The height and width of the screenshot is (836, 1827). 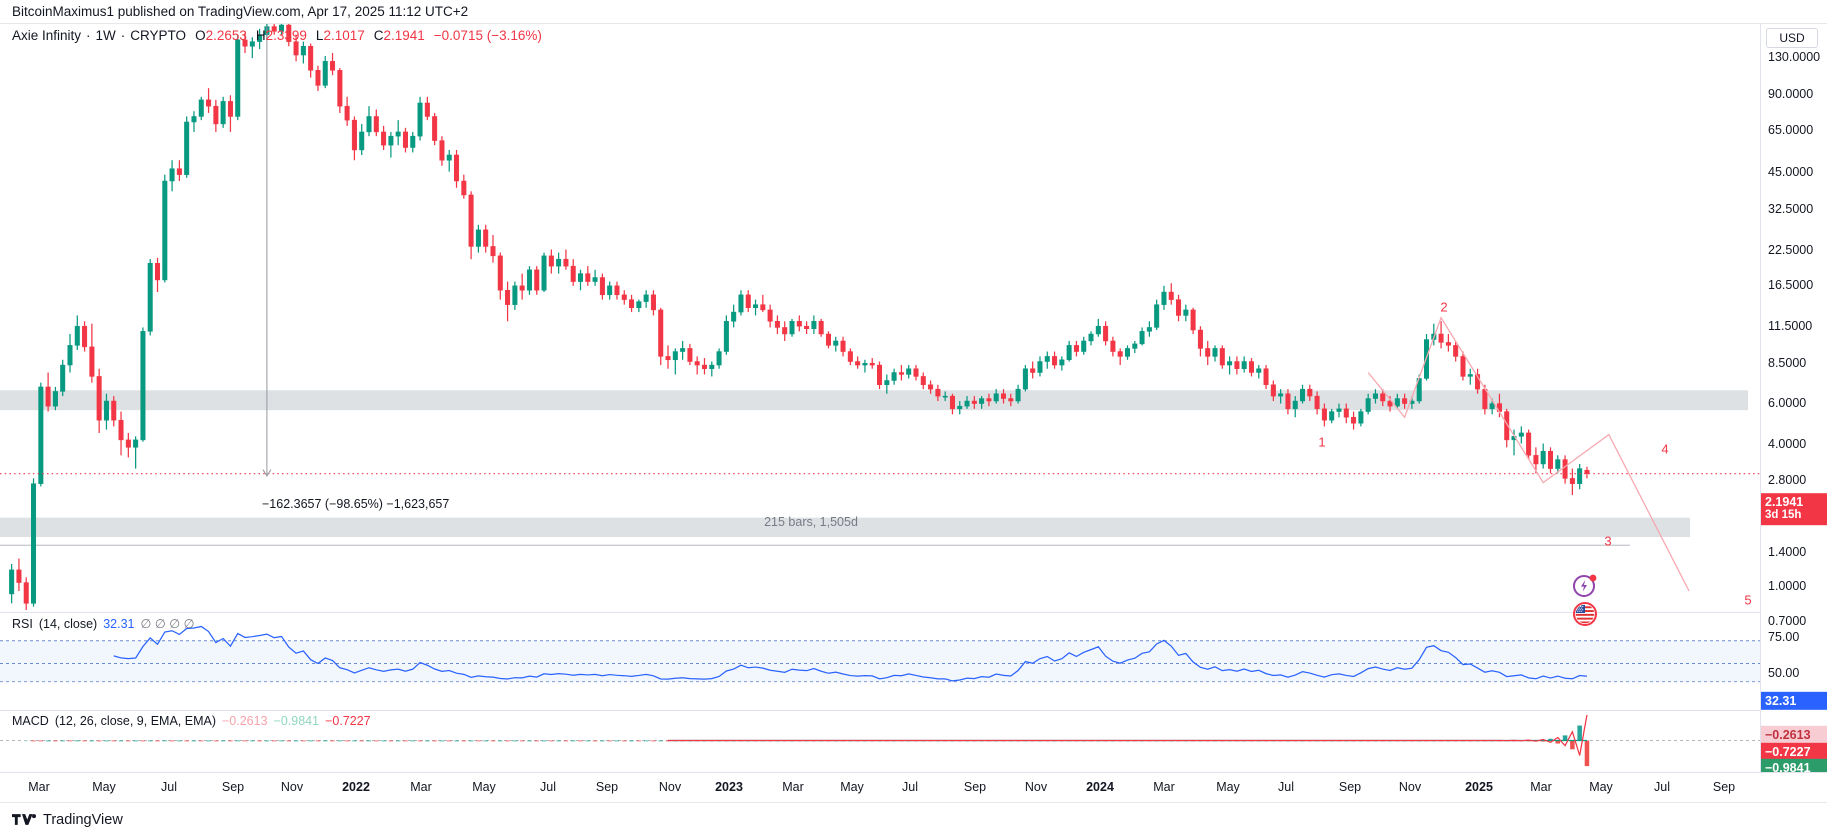 What do you see at coordinates (1792, 38) in the screenshot?
I see `currency-unit-label: USD` at bounding box center [1792, 38].